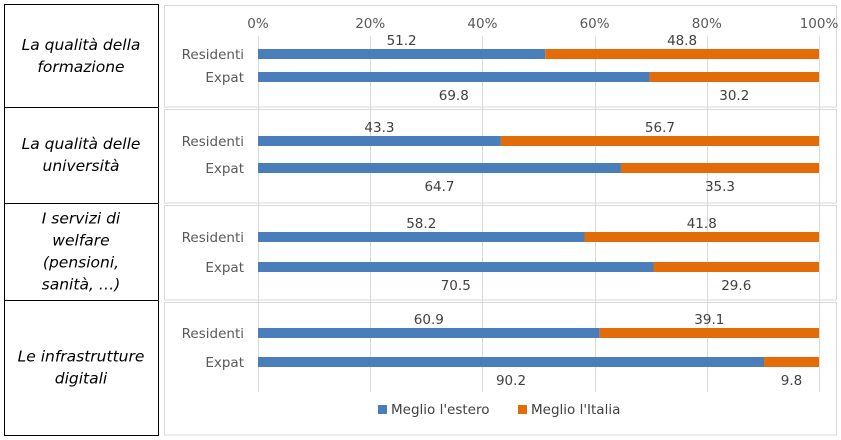 The image size is (841, 440). Describe the element at coordinates (81, 144) in the screenshot. I see `panel-label-line: La qualità delle` at that location.